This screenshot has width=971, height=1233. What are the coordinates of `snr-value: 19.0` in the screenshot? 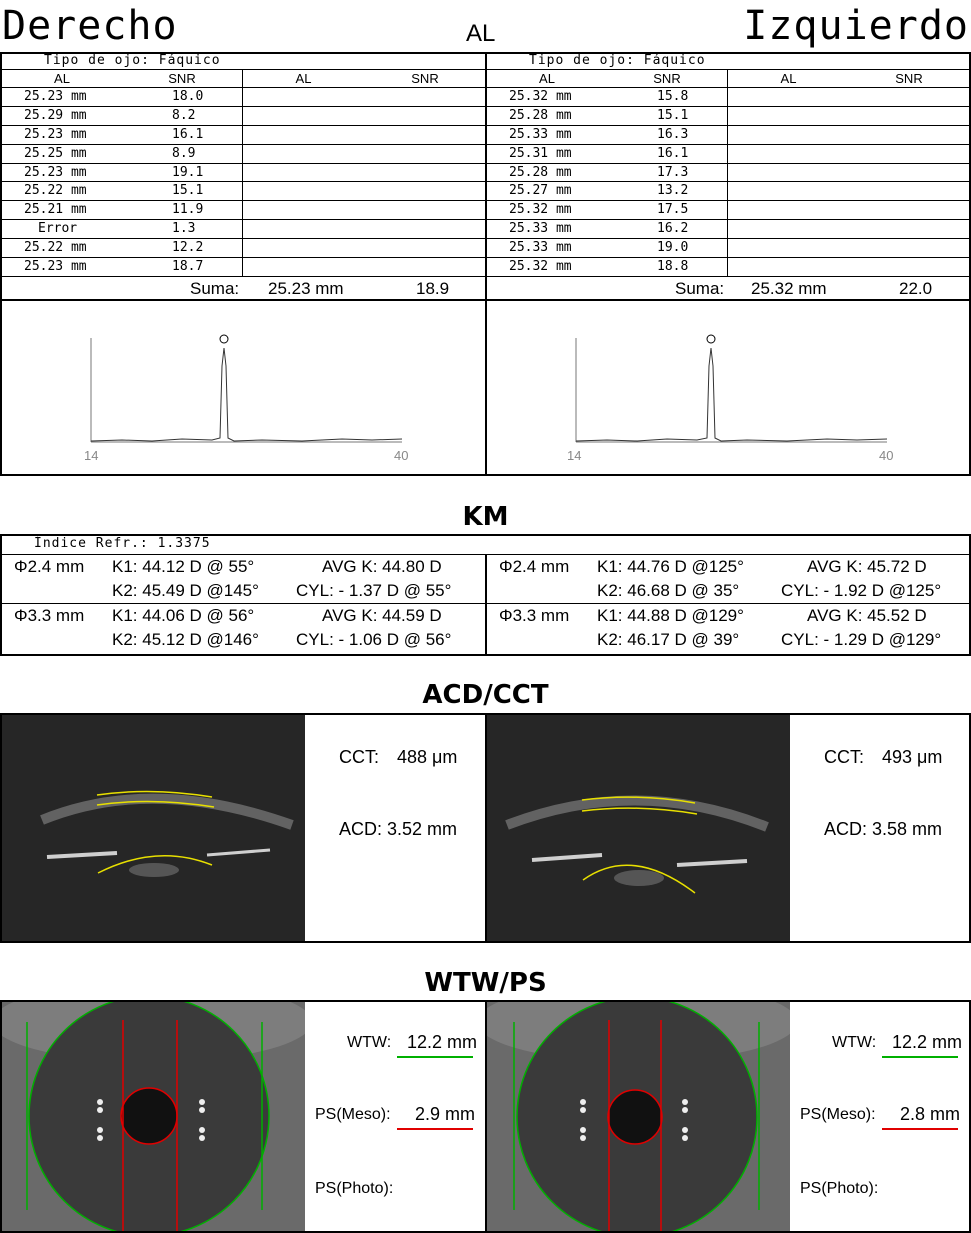 It's located at (673, 248).